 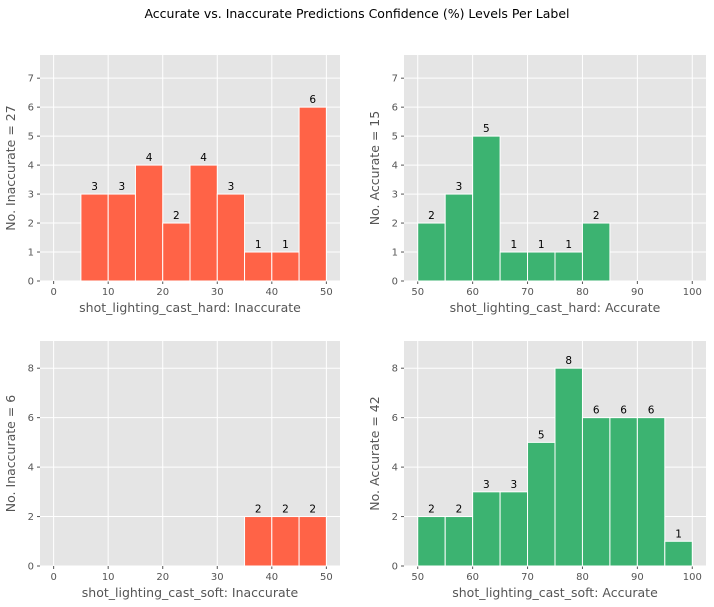 What do you see at coordinates (568, 361) in the screenshot?
I see `bar-value-label: 8` at bounding box center [568, 361].